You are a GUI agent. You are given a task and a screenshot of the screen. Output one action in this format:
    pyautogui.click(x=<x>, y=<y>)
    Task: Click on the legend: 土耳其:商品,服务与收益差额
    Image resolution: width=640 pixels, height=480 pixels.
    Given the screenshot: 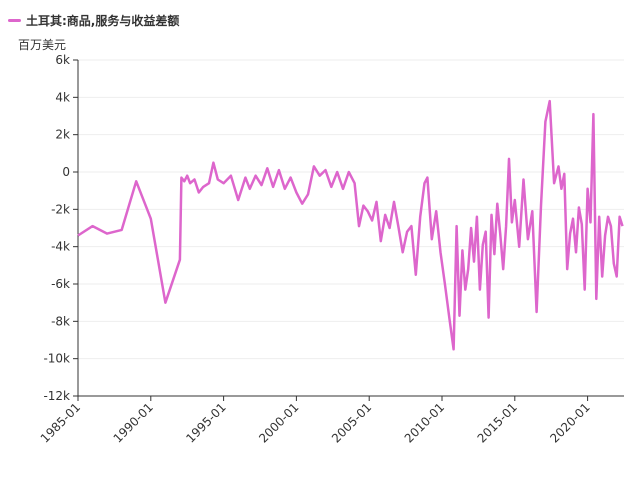 What is the action you would take?
    pyautogui.click(x=93, y=20)
    